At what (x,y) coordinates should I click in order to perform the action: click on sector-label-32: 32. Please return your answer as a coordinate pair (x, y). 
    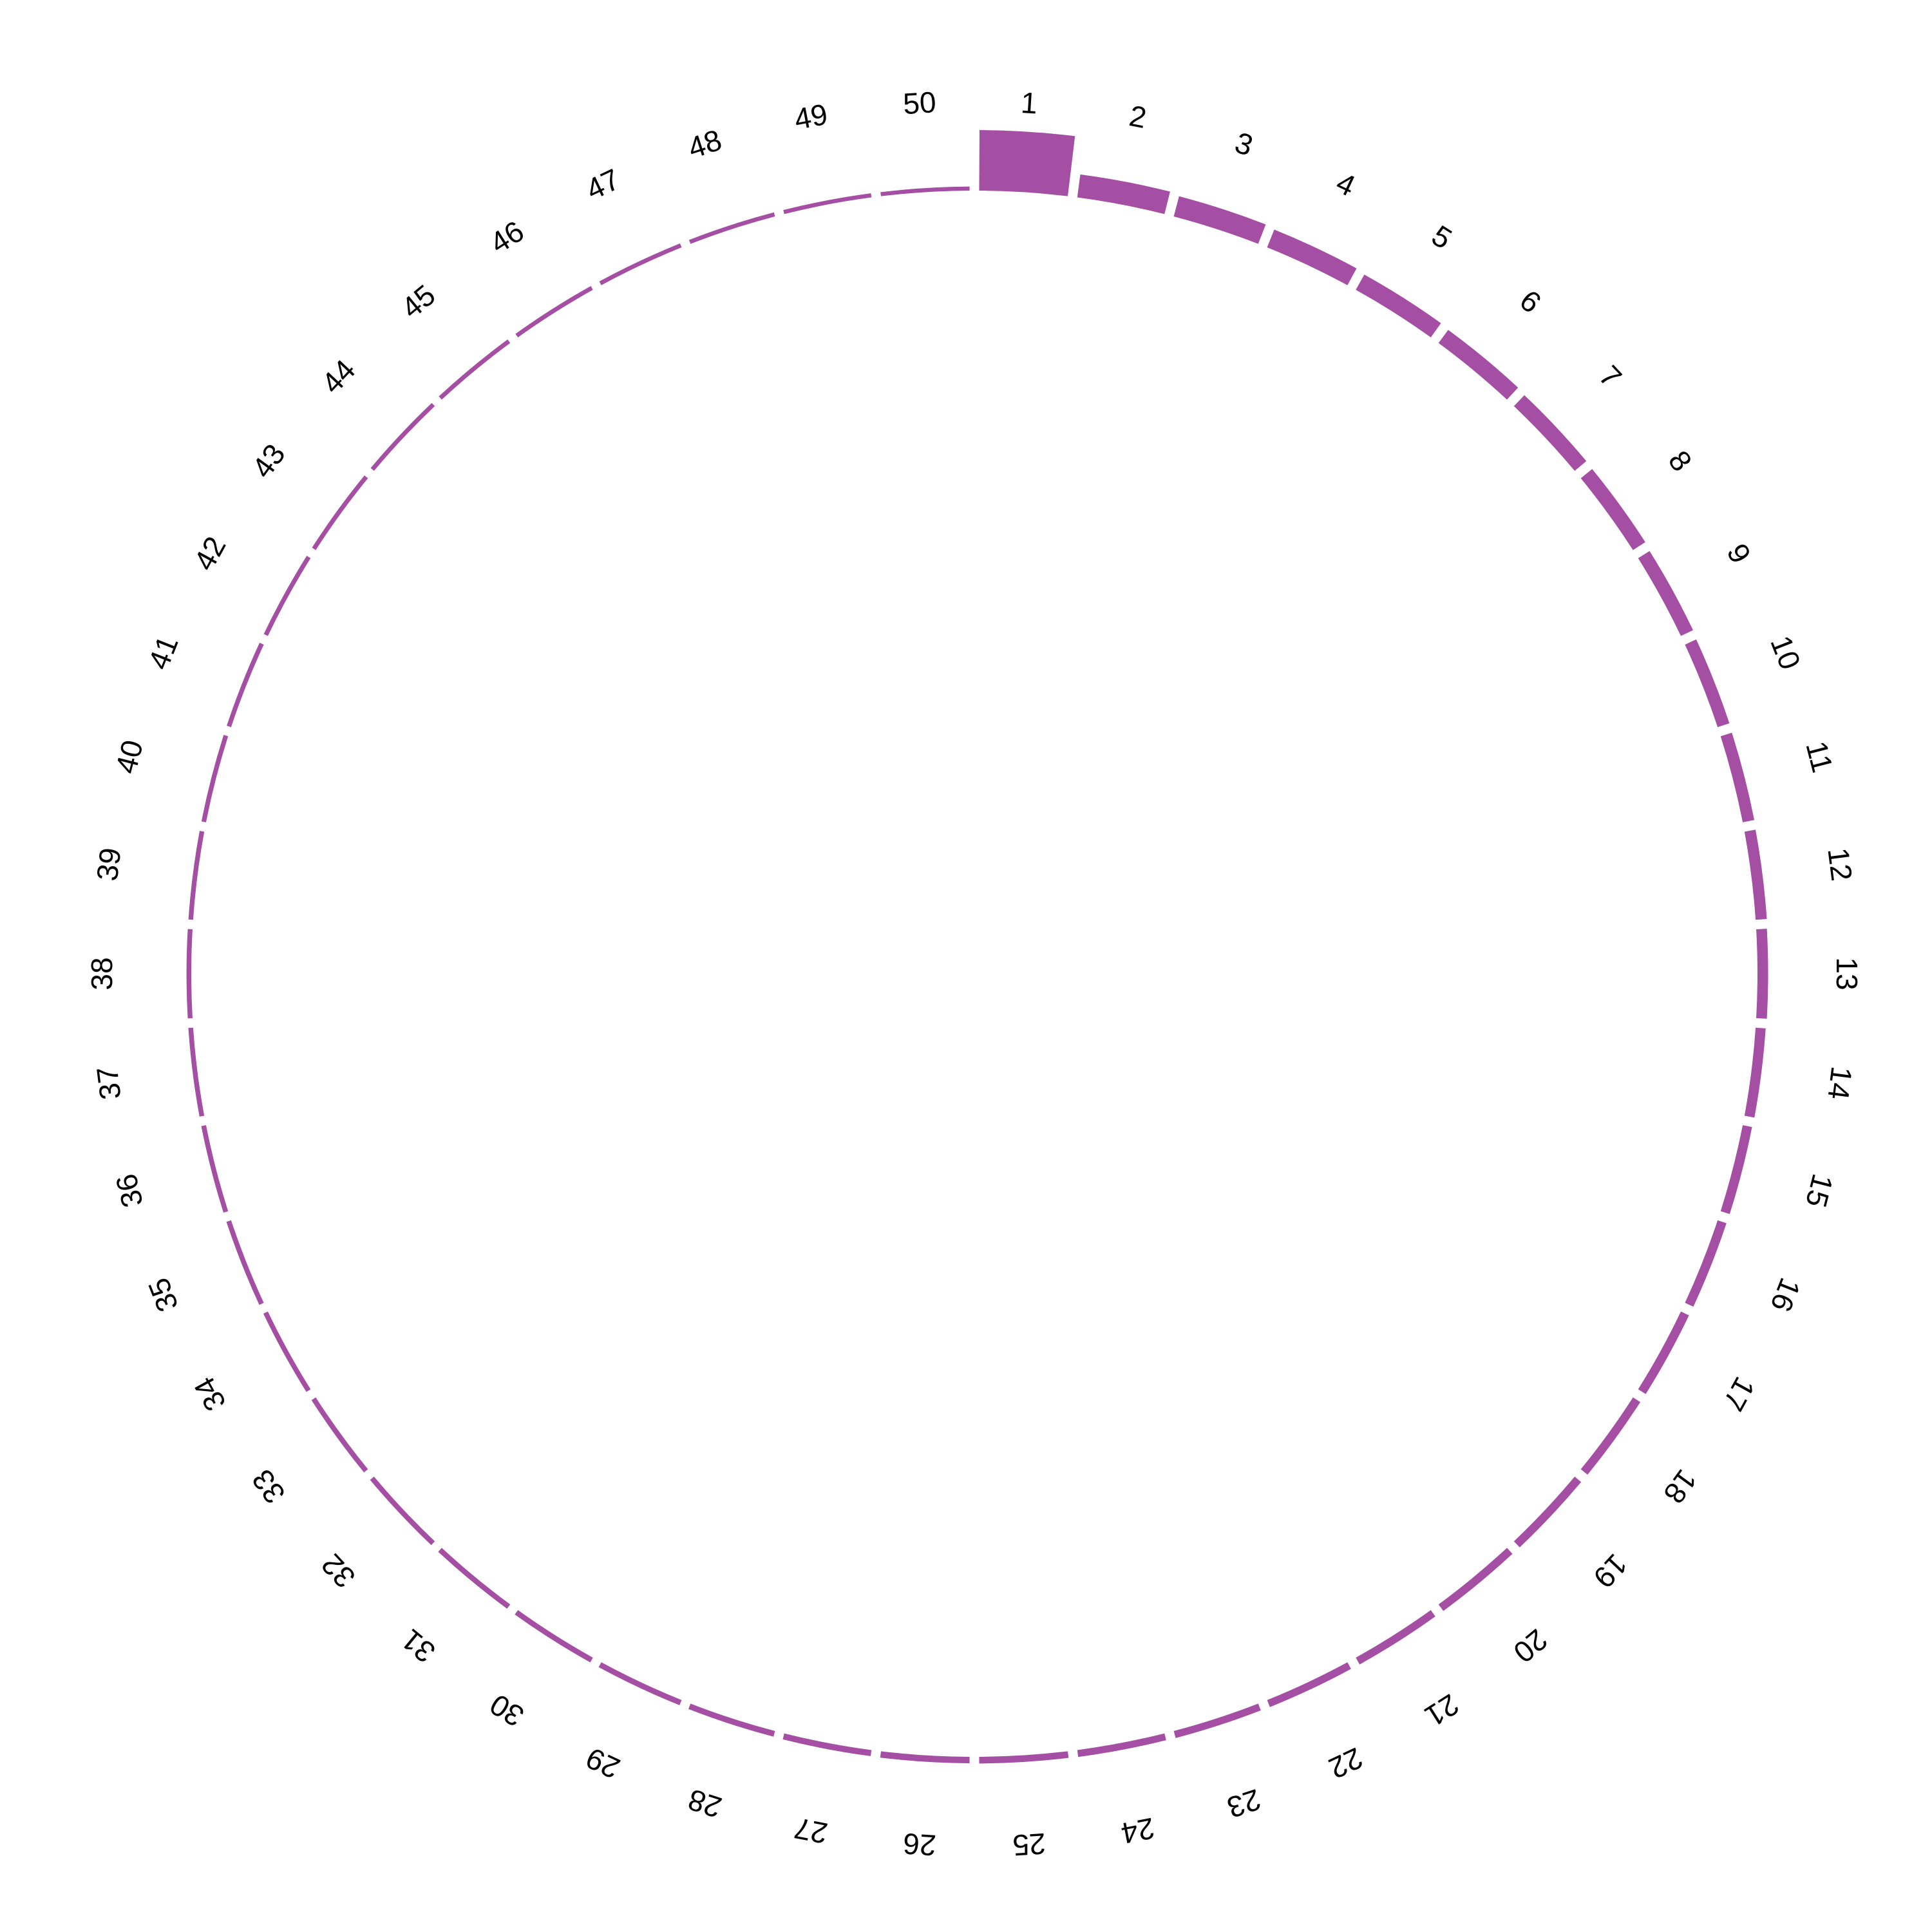
    Looking at the image, I should click on (338, 1572).